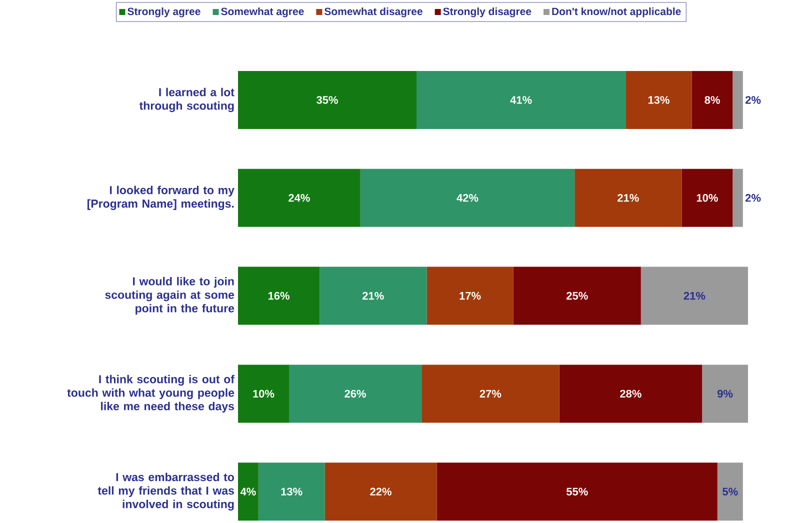 The height and width of the screenshot is (523, 796). What do you see at coordinates (166, 491) in the screenshot?
I see `y-tick-label: I was embarrassed to tell my friends that I was involved in scouting` at bounding box center [166, 491].